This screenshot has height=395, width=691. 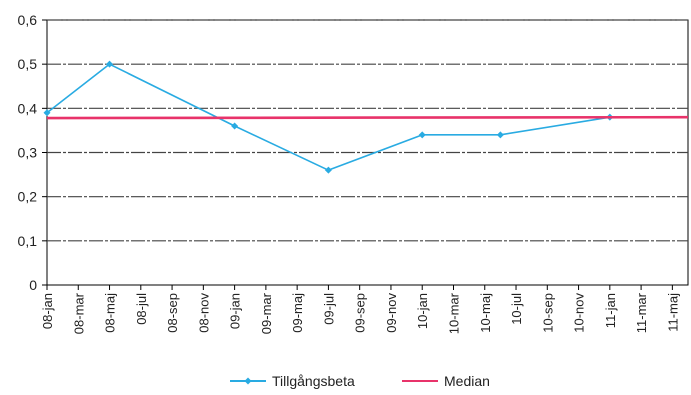 I want to click on x-tick-label: 10-nov, so click(x=579, y=313).